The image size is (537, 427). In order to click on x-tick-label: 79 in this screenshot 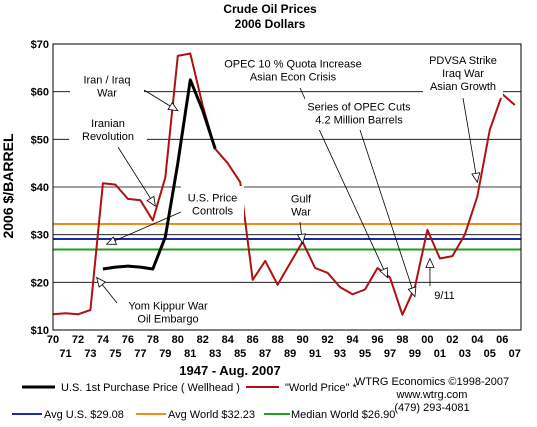, I will do `click(165, 354)`.